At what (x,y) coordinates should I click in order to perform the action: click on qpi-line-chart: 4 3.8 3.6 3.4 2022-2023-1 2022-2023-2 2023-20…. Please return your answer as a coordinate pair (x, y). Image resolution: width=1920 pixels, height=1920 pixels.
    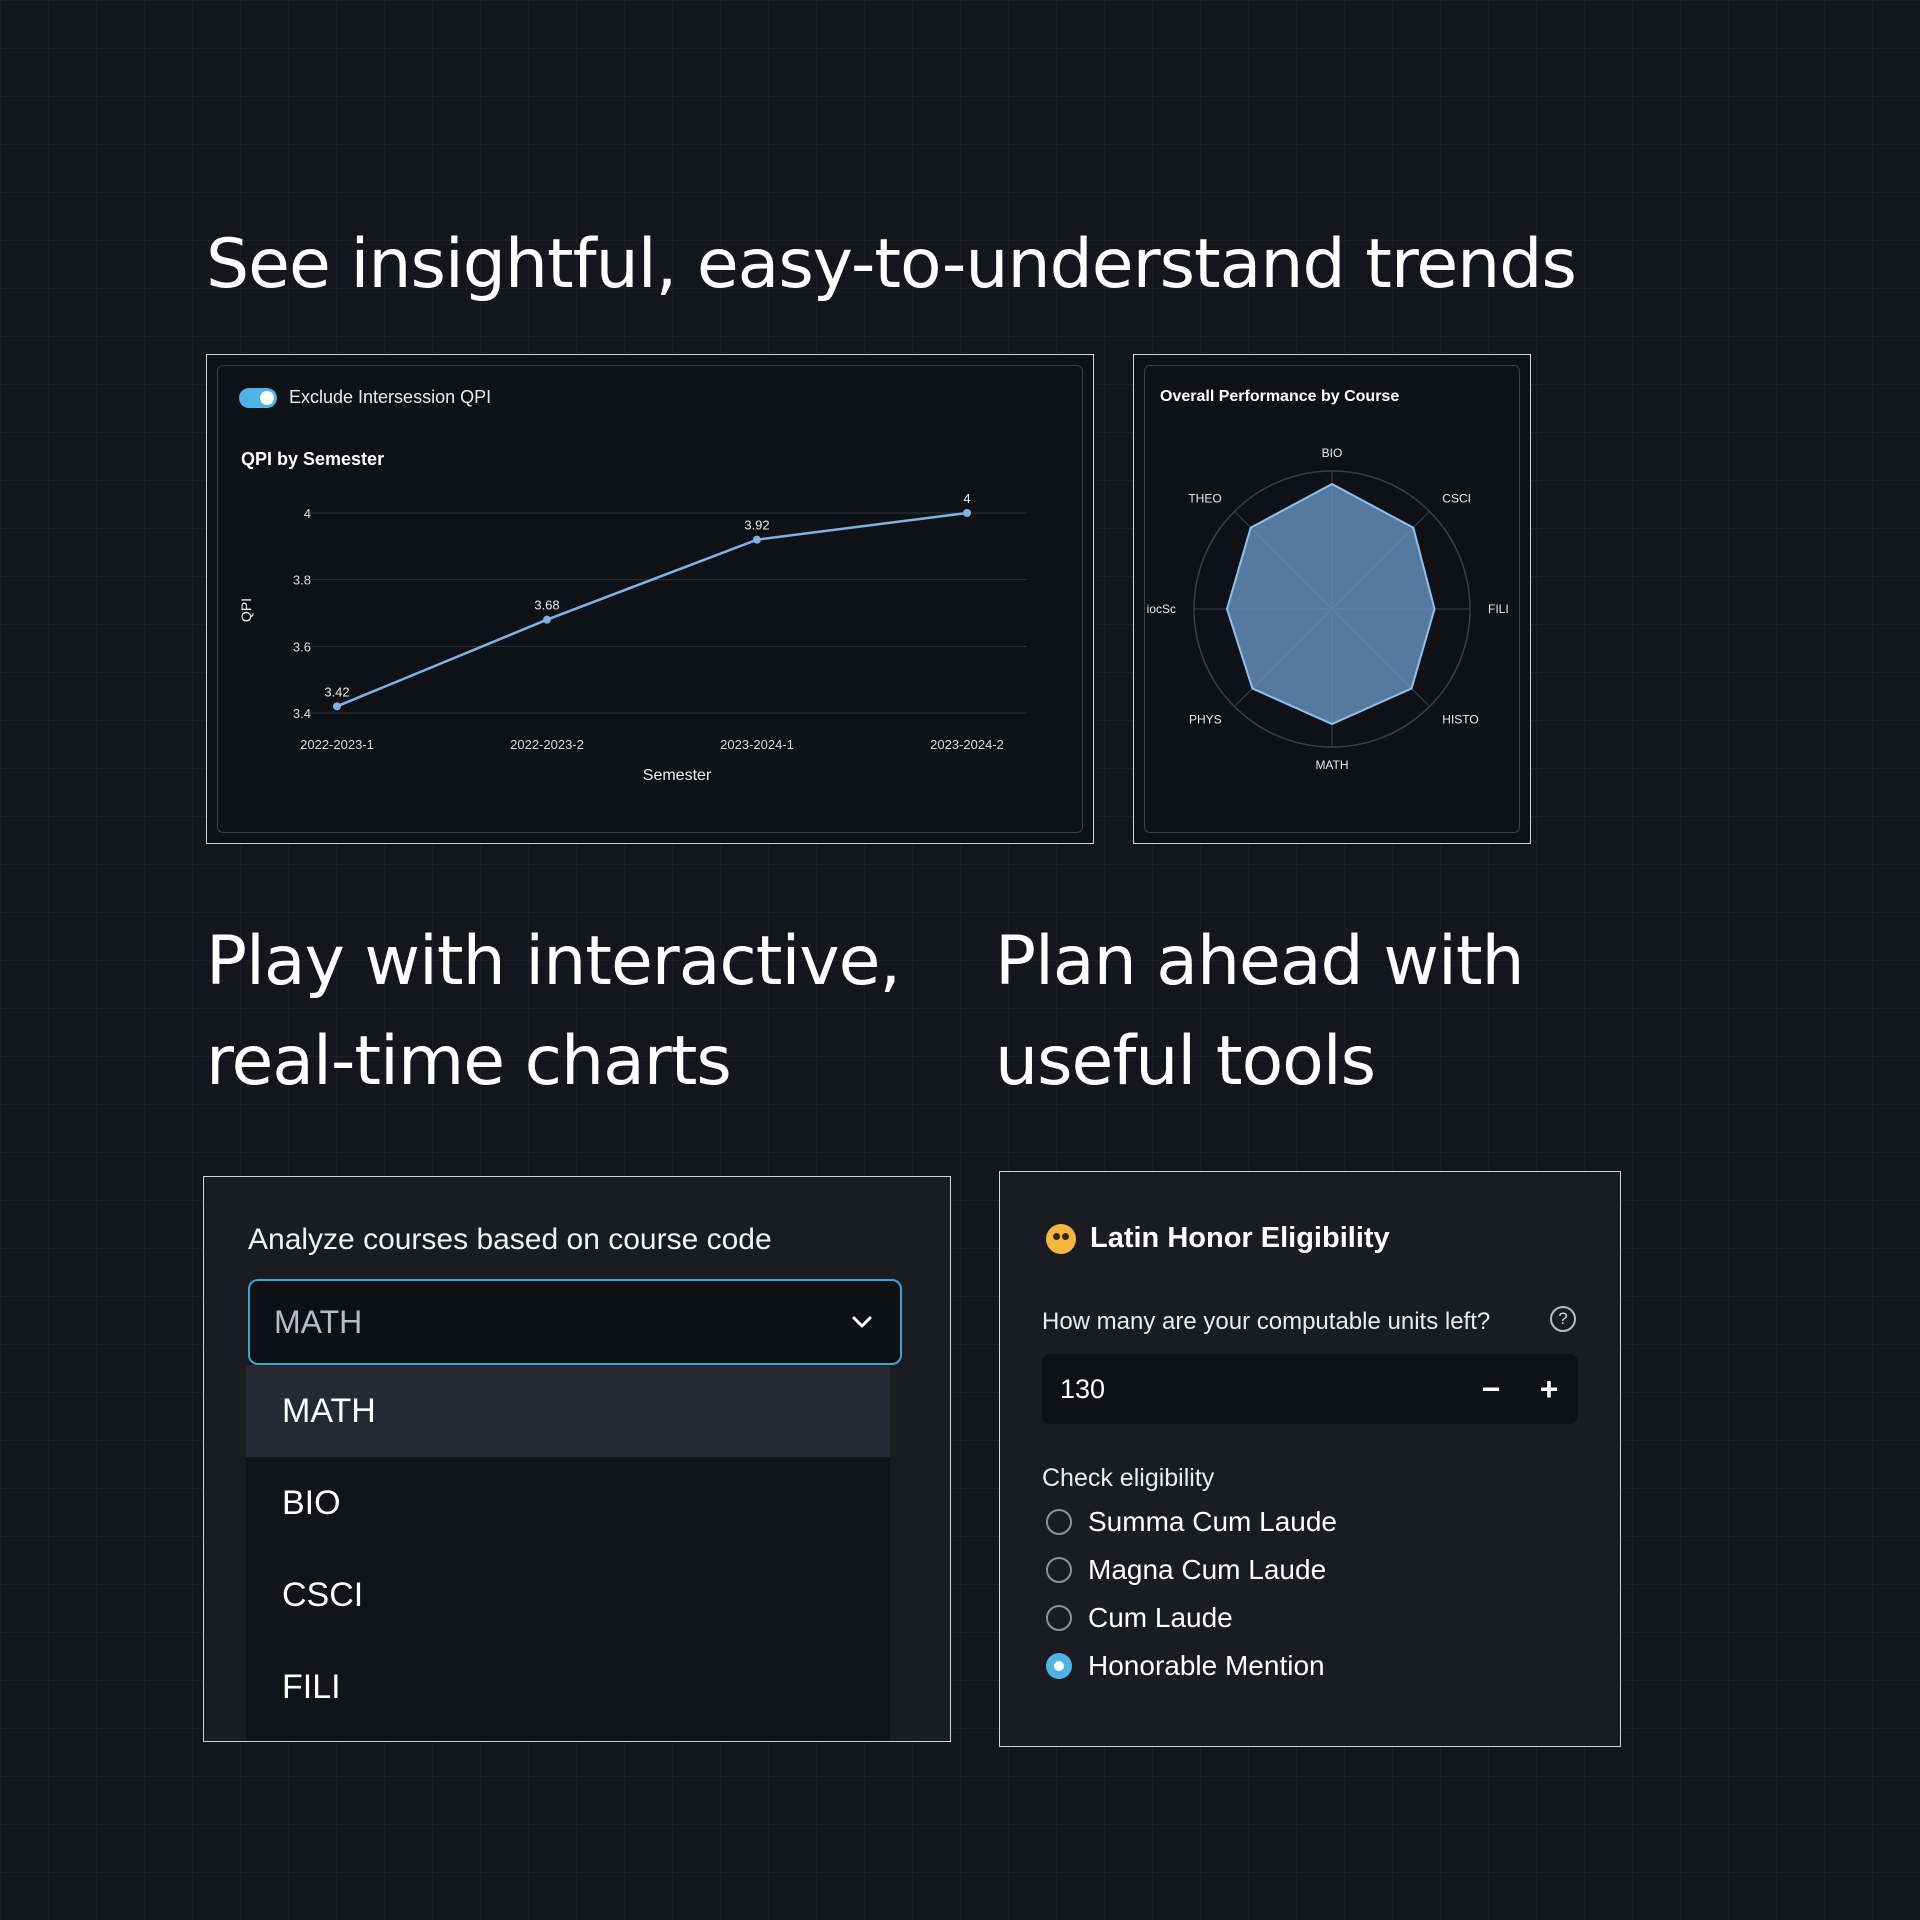
    Looking at the image, I should click on (651, 600).